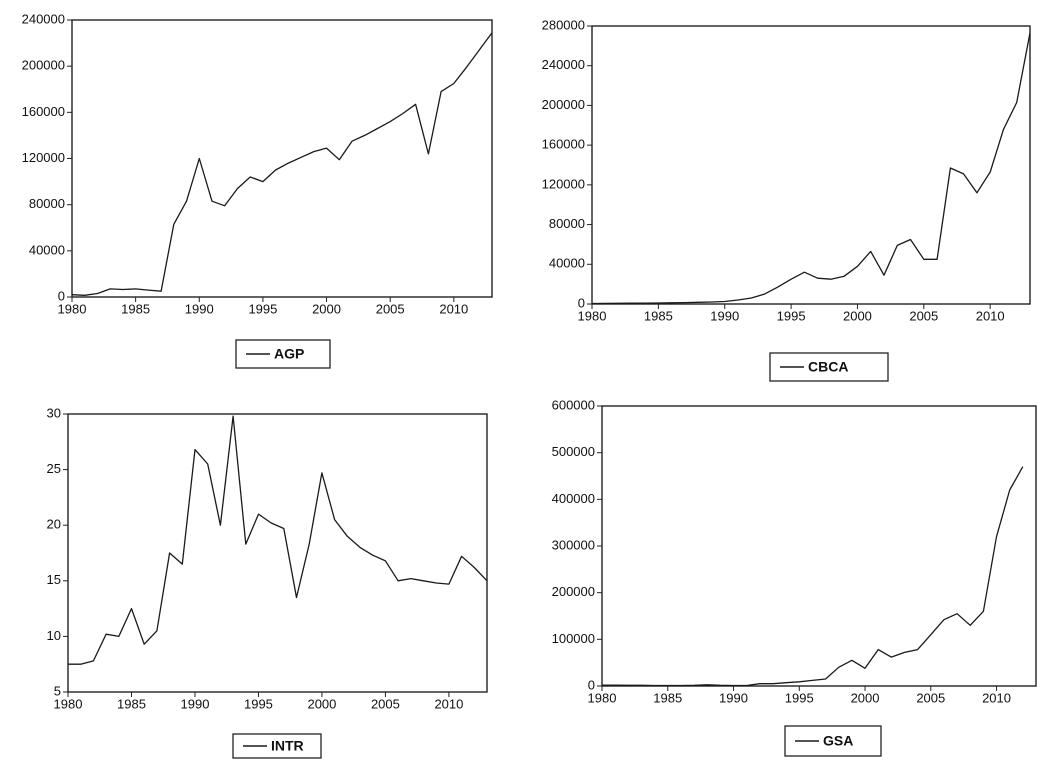 The image size is (1037, 760). What do you see at coordinates (573, 451) in the screenshot?
I see `y-tick-label: 500000` at bounding box center [573, 451].